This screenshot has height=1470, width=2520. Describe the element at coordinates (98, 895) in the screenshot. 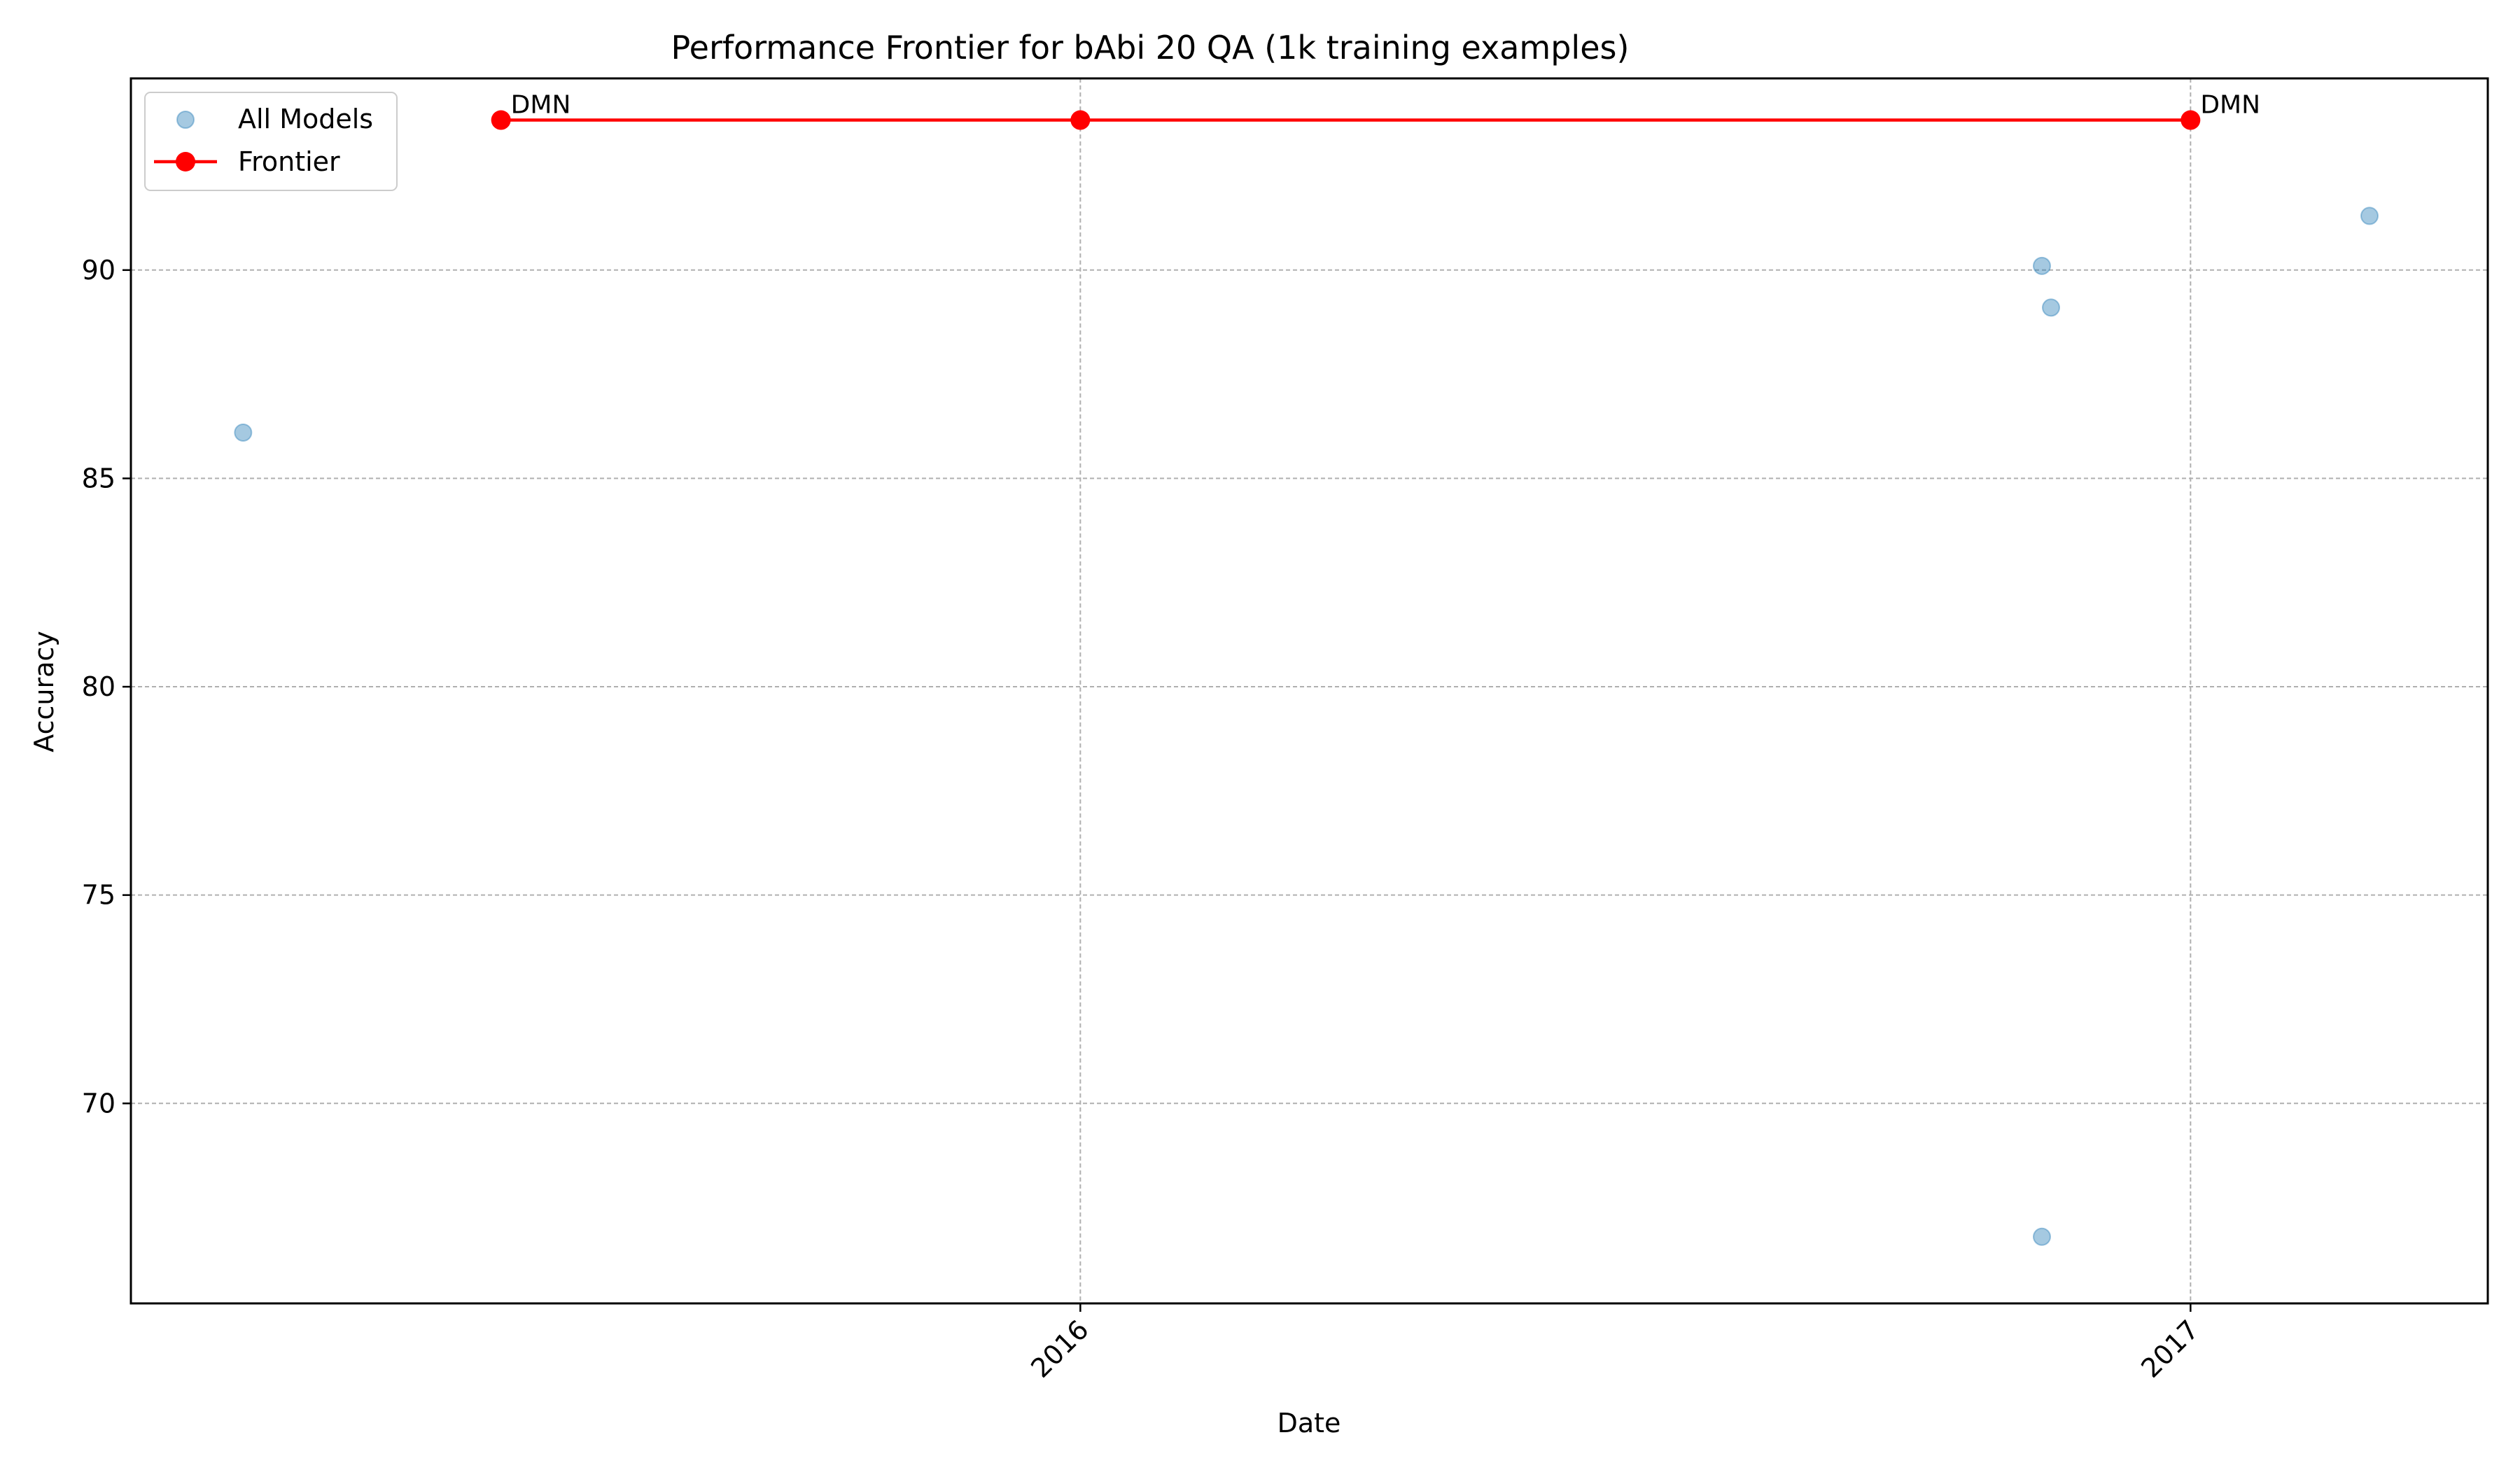

I see `y-tick-label: 75` at that location.